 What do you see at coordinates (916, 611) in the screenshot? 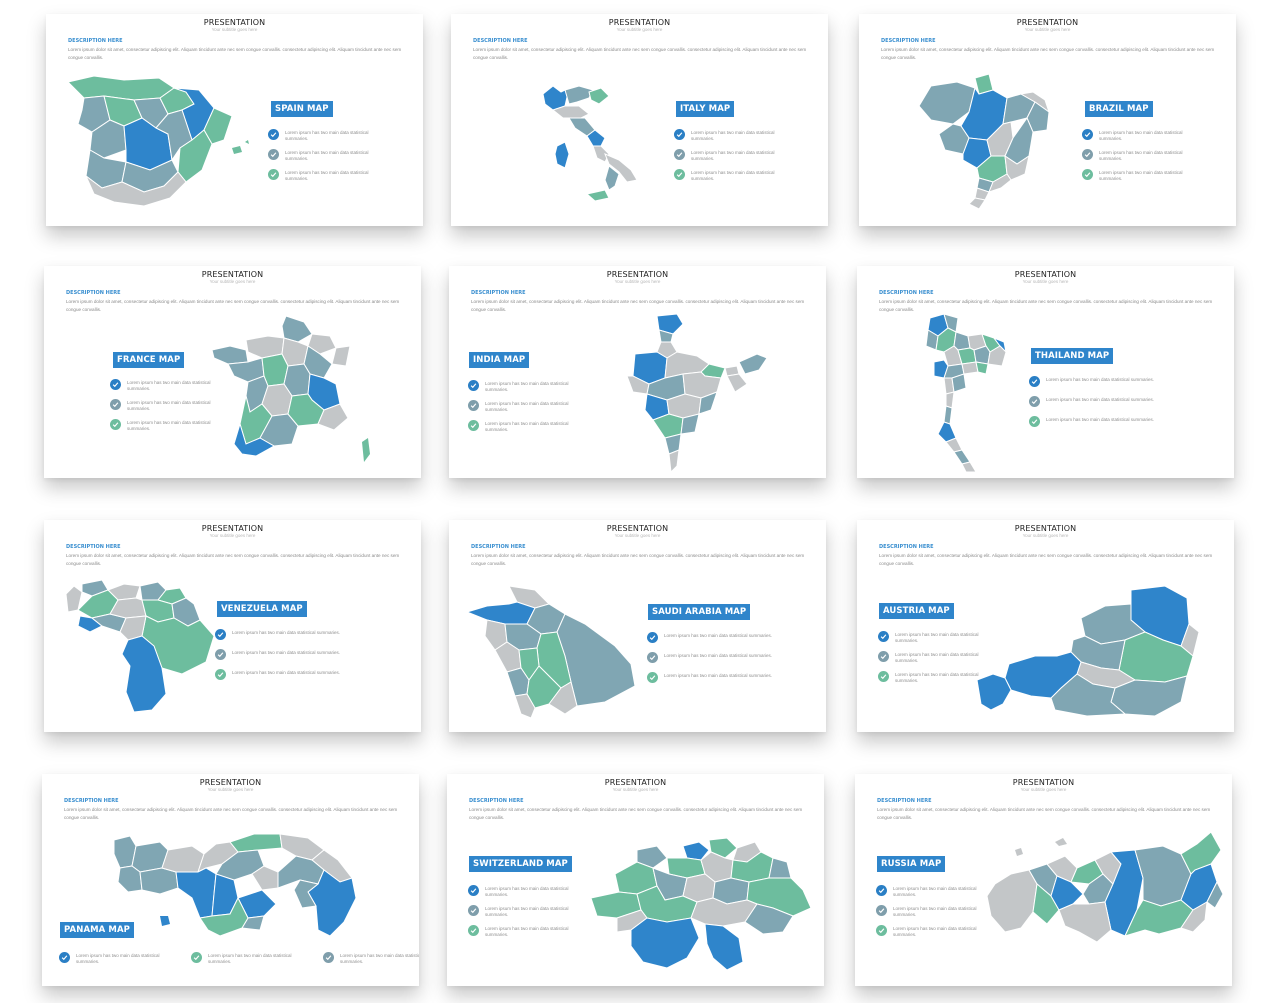
I see `map-label-badge: AUSTRIA MAP` at bounding box center [916, 611].